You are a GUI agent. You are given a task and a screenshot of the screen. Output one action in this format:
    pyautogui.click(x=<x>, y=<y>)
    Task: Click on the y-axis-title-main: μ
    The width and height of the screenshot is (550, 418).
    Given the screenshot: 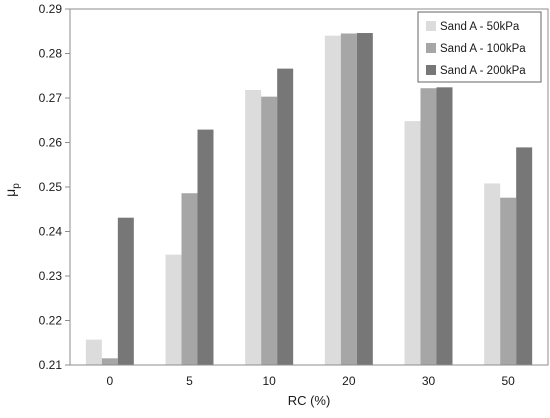 What is the action you would take?
    pyautogui.click(x=10, y=193)
    